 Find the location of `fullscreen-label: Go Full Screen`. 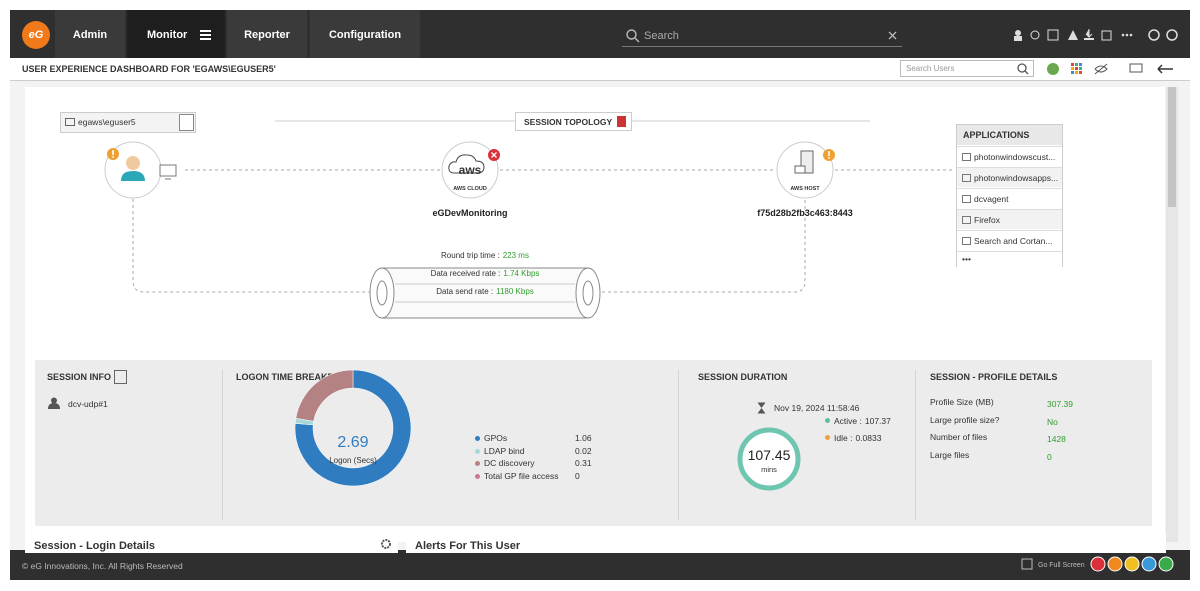

fullscreen-label: Go Full Screen is located at coordinates (1061, 565).